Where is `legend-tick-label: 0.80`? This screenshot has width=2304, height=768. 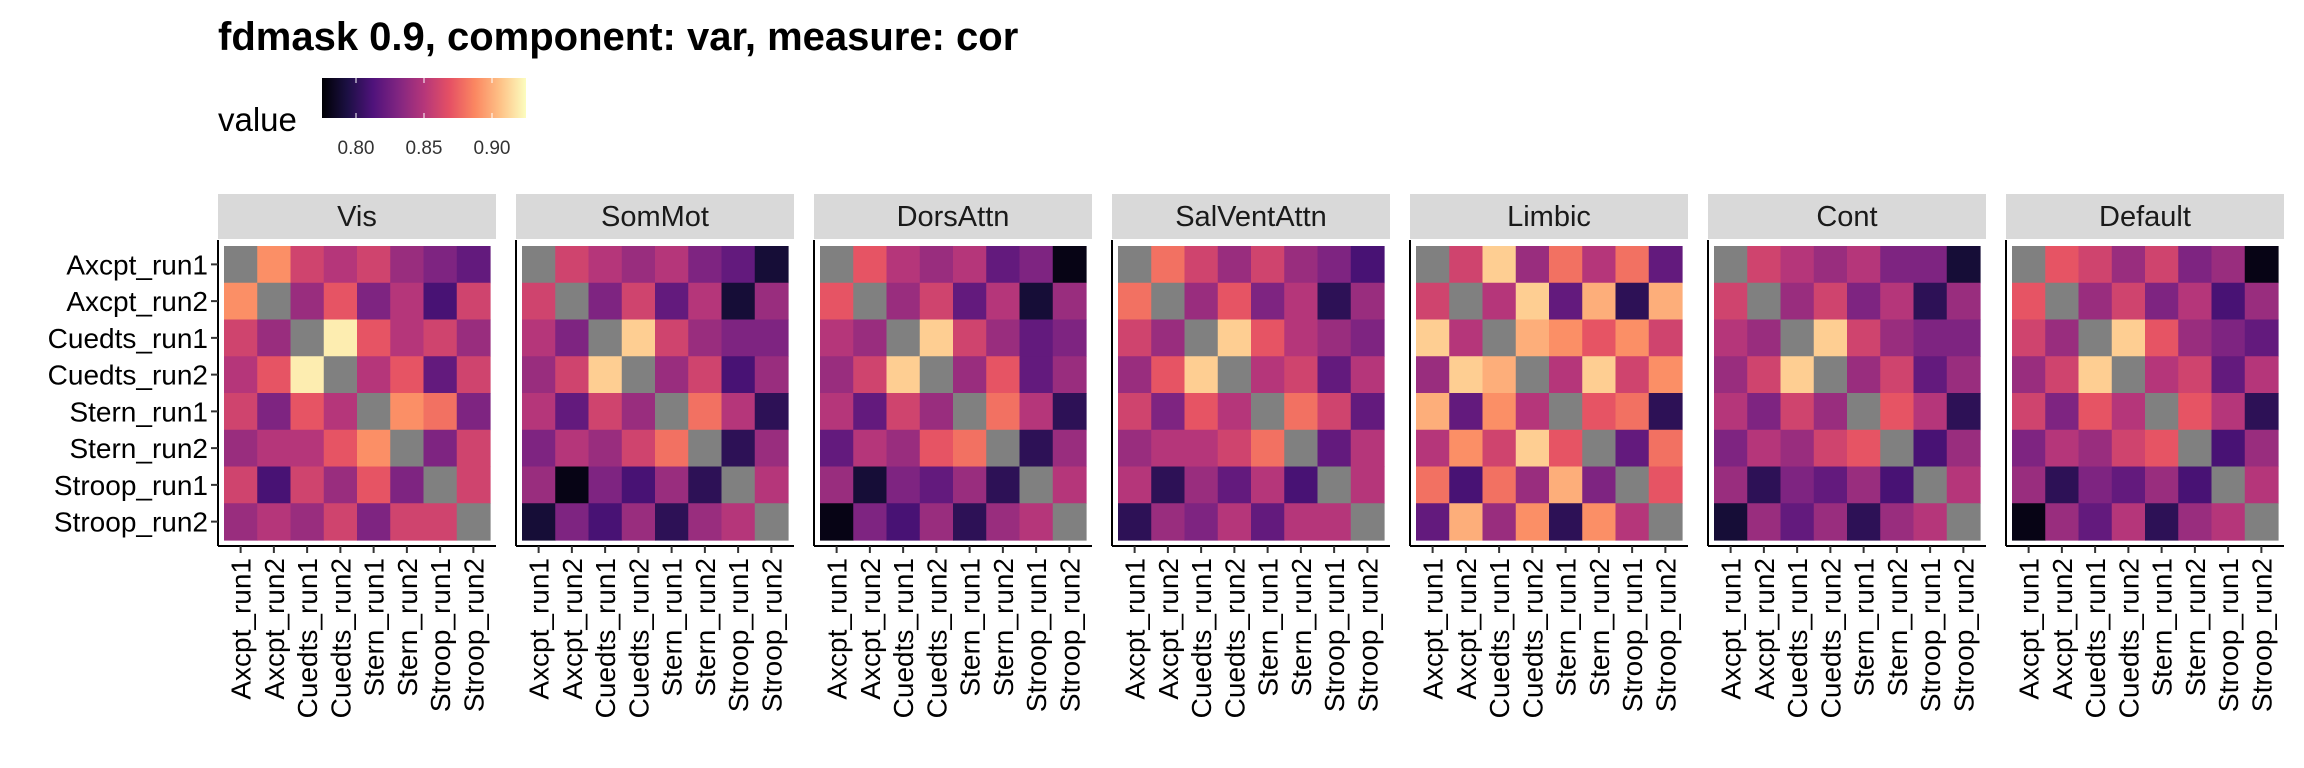
legend-tick-label: 0.80 is located at coordinates (356, 148).